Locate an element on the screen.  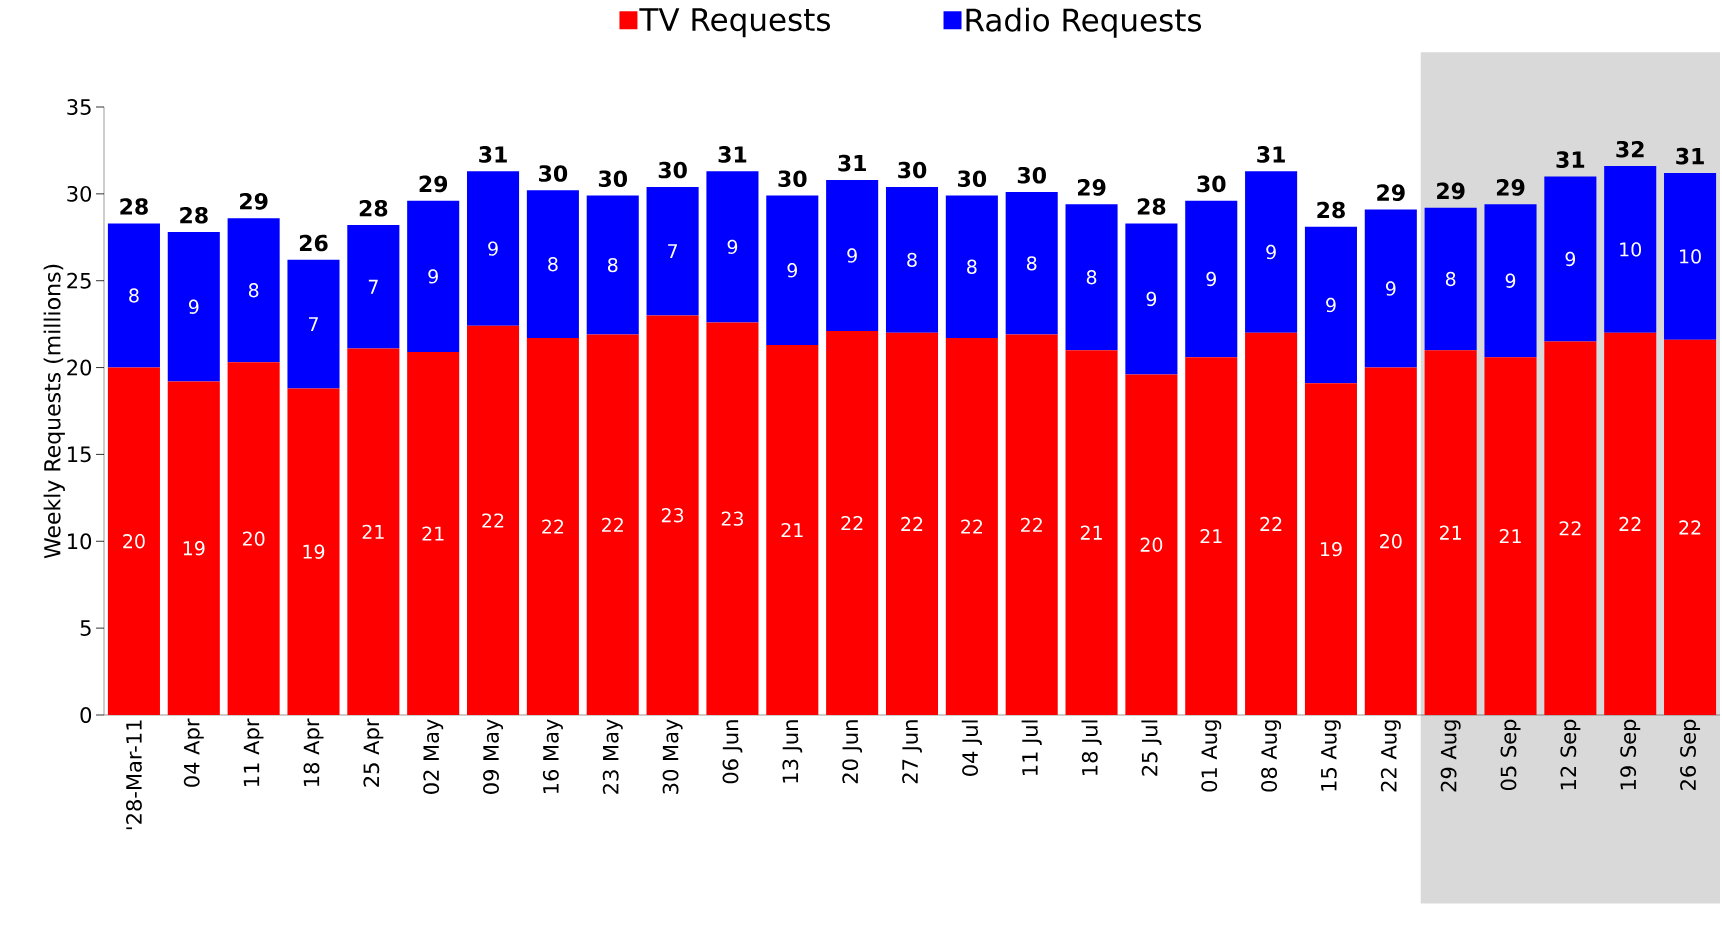
x-tick-label: 02 May is located at coordinates (433, 756).